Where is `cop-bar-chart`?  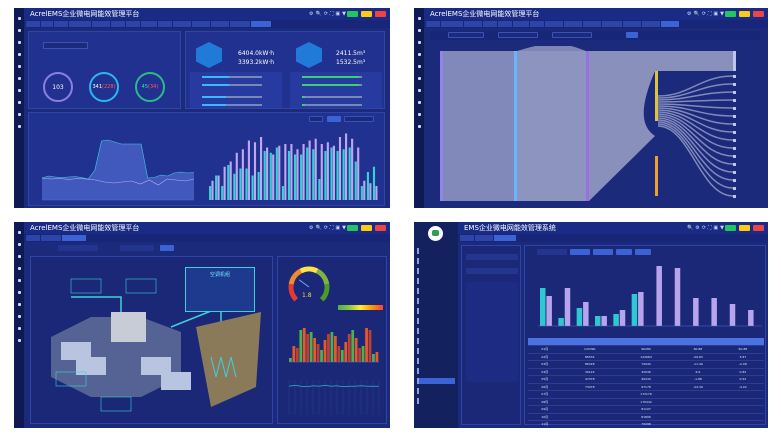
cop-bar-chart is located at coordinates (334, 345).